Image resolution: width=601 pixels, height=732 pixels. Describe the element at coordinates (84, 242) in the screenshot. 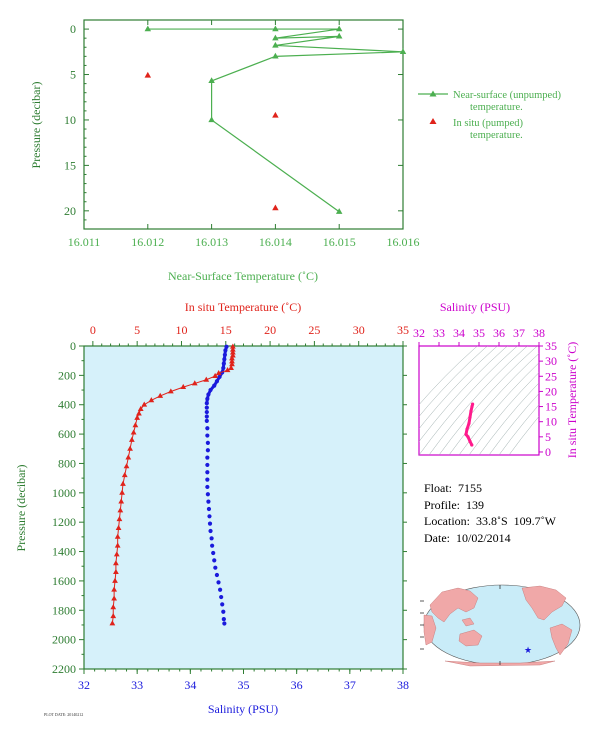

I see `top-x-tick-label: 16.011` at that location.